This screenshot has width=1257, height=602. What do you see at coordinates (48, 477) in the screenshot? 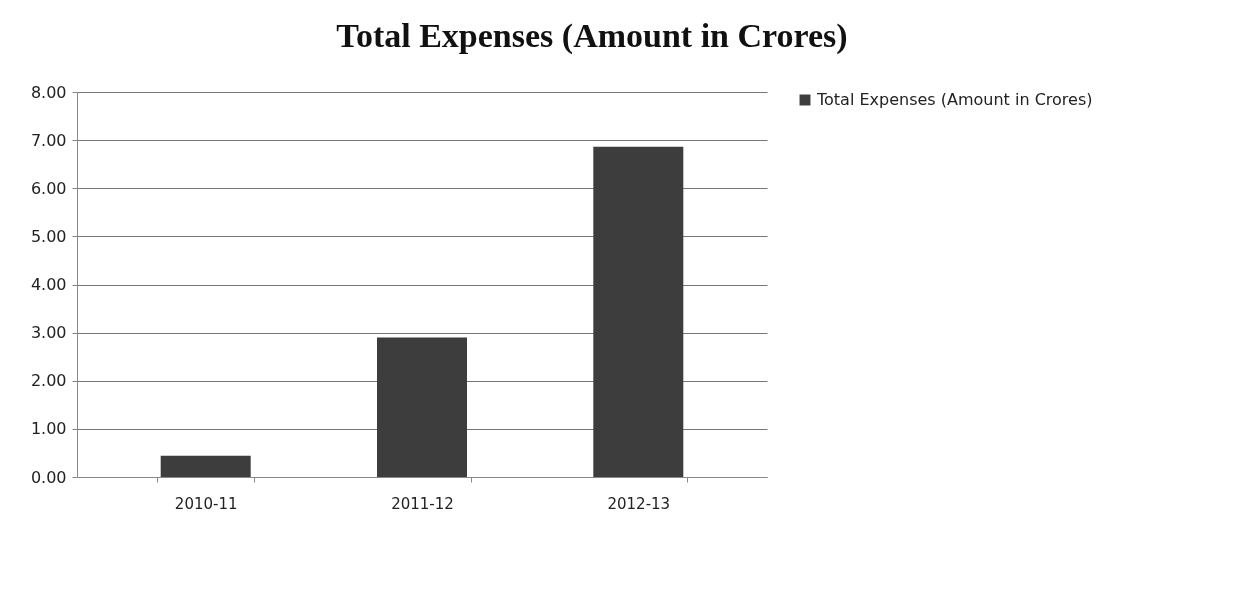
I see `y-tick-label: 0.00` at bounding box center [48, 477].